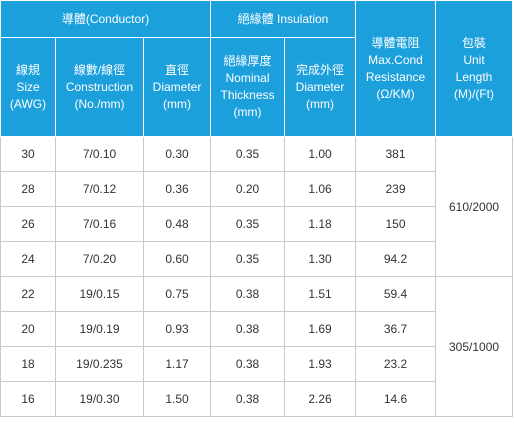 The width and height of the screenshot is (514, 428). I want to click on unit-length-cell: 610/2000, so click(474, 206).